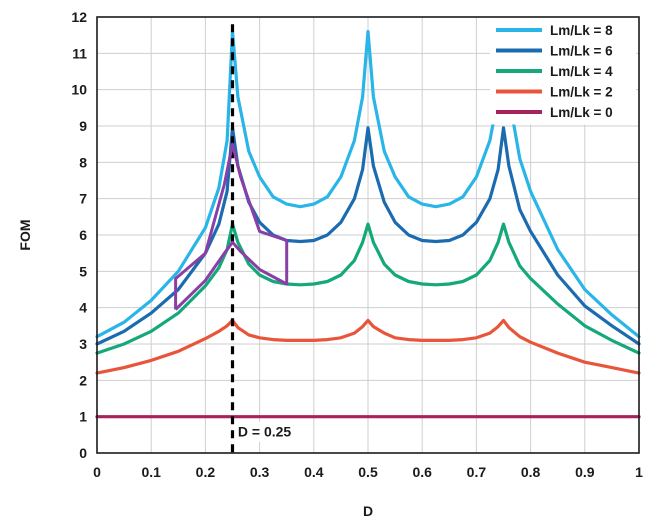  I want to click on y-tick-label: 4, so click(83, 308).